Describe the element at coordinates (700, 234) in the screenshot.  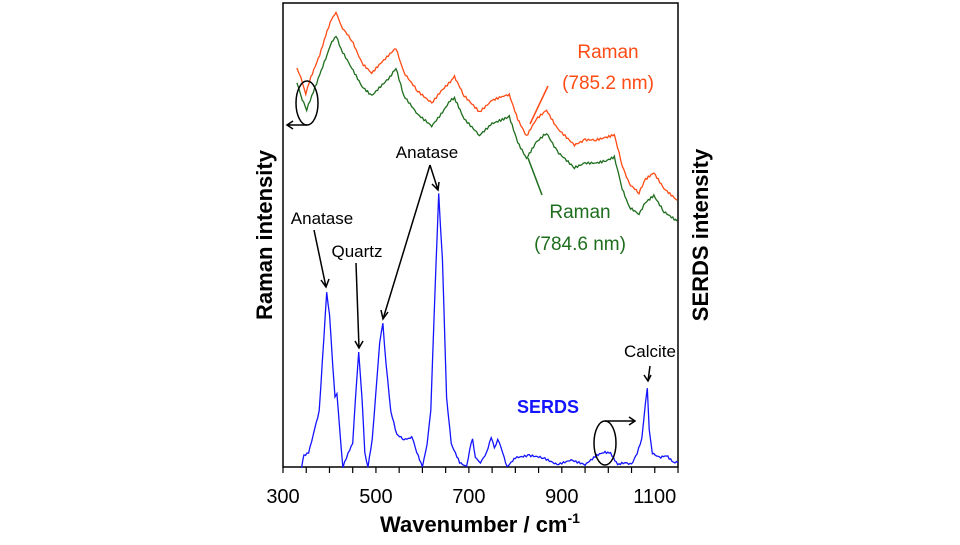
I see `right-y-axis-label: SERDS intensity` at that location.